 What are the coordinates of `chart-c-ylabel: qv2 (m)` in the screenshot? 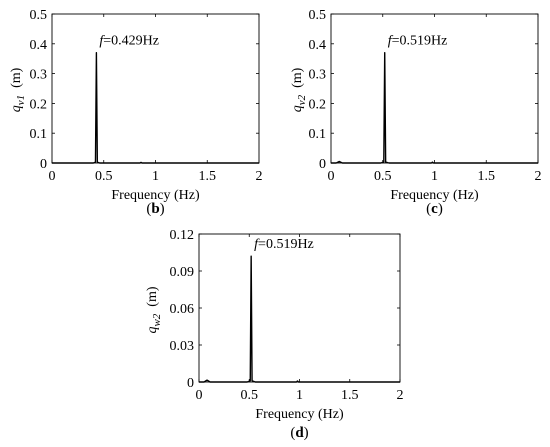 It's located at (299, 89).